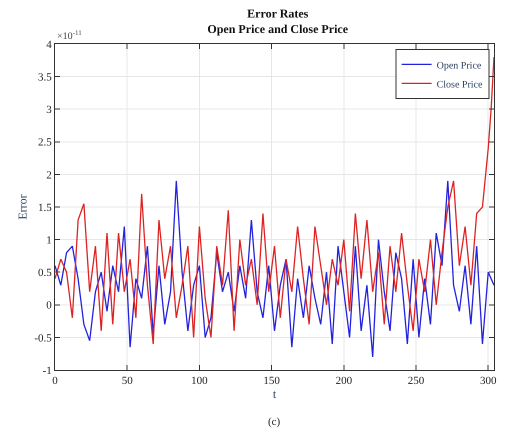 The height and width of the screenshot is (432, 505). Describe the element at coordinates (128, 381) in the screenshot. I see `x-tick-label: 50` at that location.